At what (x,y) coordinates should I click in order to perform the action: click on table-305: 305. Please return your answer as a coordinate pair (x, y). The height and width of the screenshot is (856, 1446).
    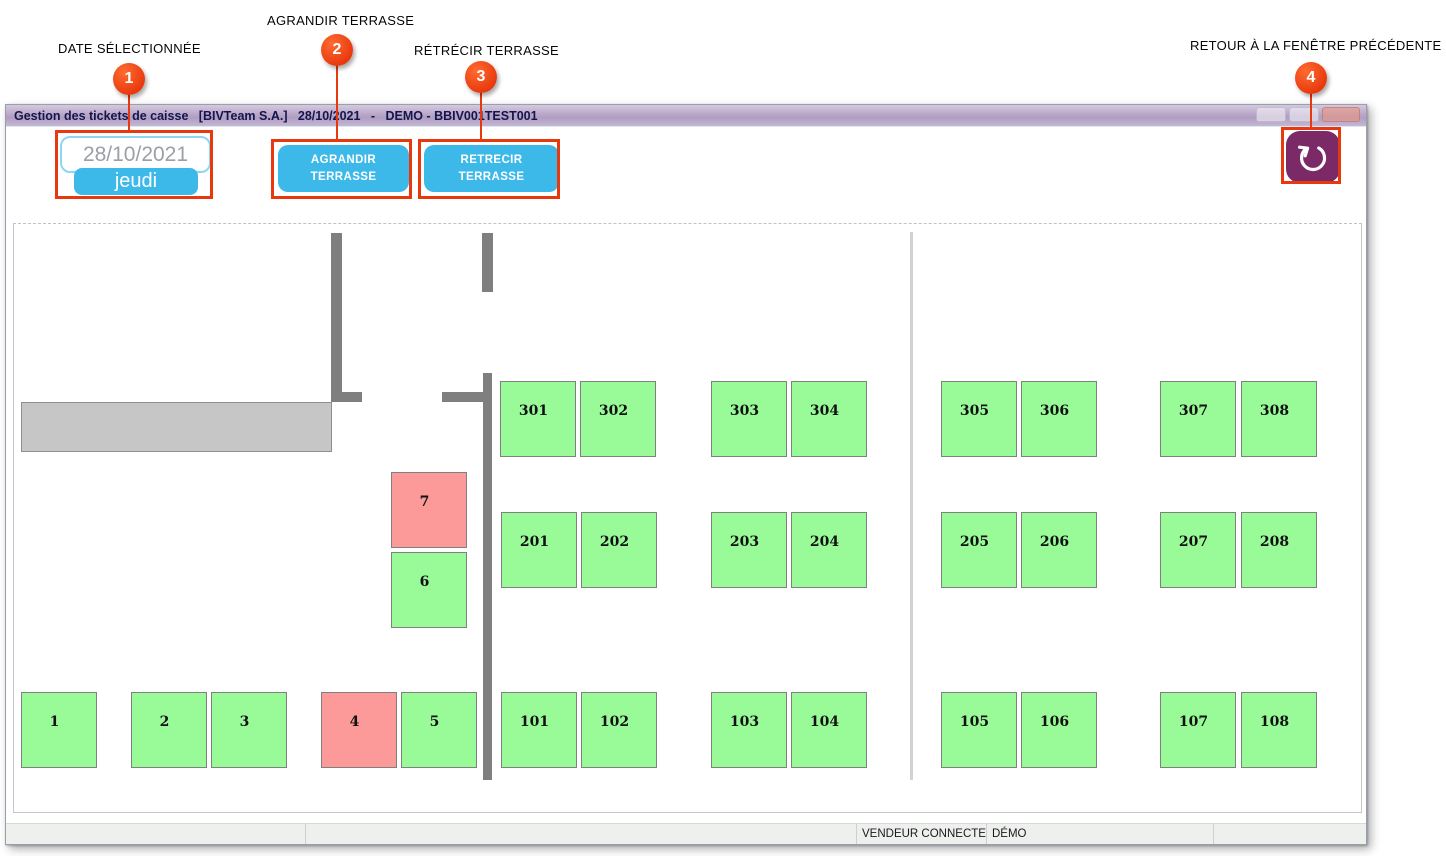
    Looking at the image, I should click on (979, 419).